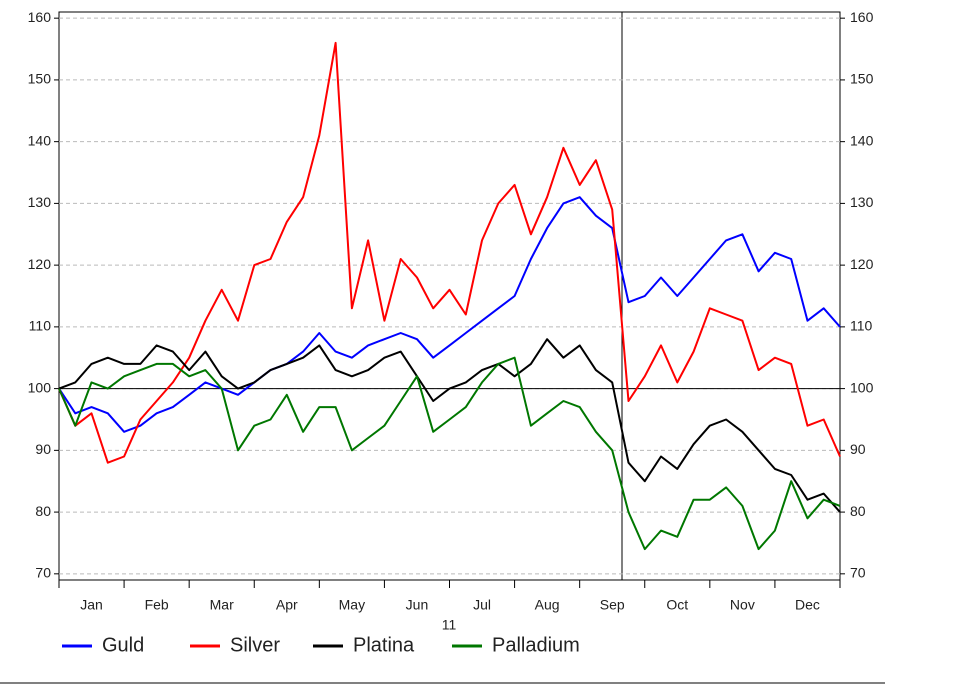 Image resolution: width=955 pixels, height=685 pixels. What do you see at coordinates (352, 605) in the screenshot?
I see `x-tick-label: May` at bounding box center [352, 605].